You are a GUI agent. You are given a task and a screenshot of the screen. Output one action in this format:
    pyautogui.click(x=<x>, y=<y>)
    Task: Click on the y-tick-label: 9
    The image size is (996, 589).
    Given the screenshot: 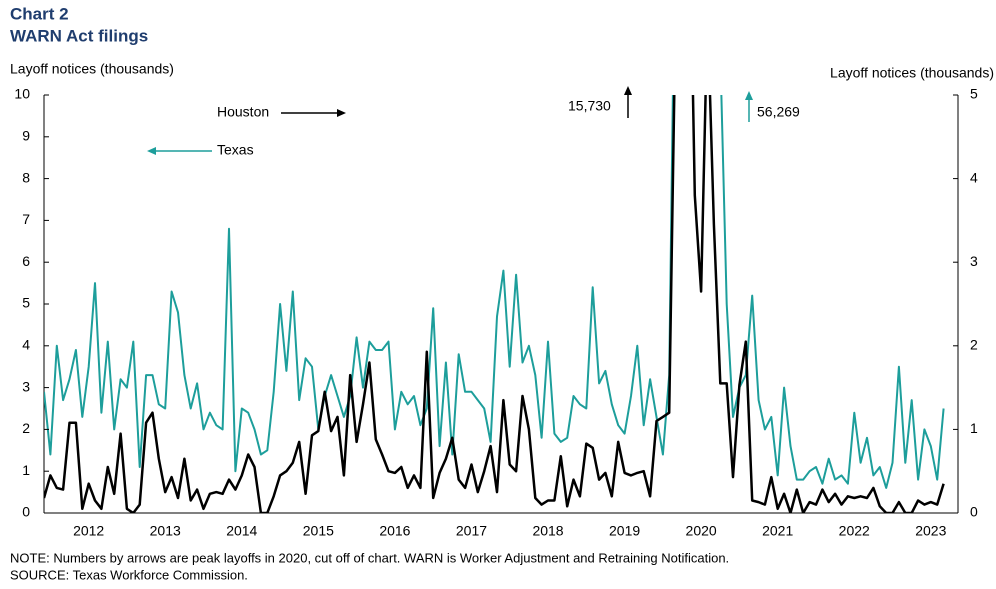 What is the action you would take?
    pyautogui.click(x=26, y=136)
    